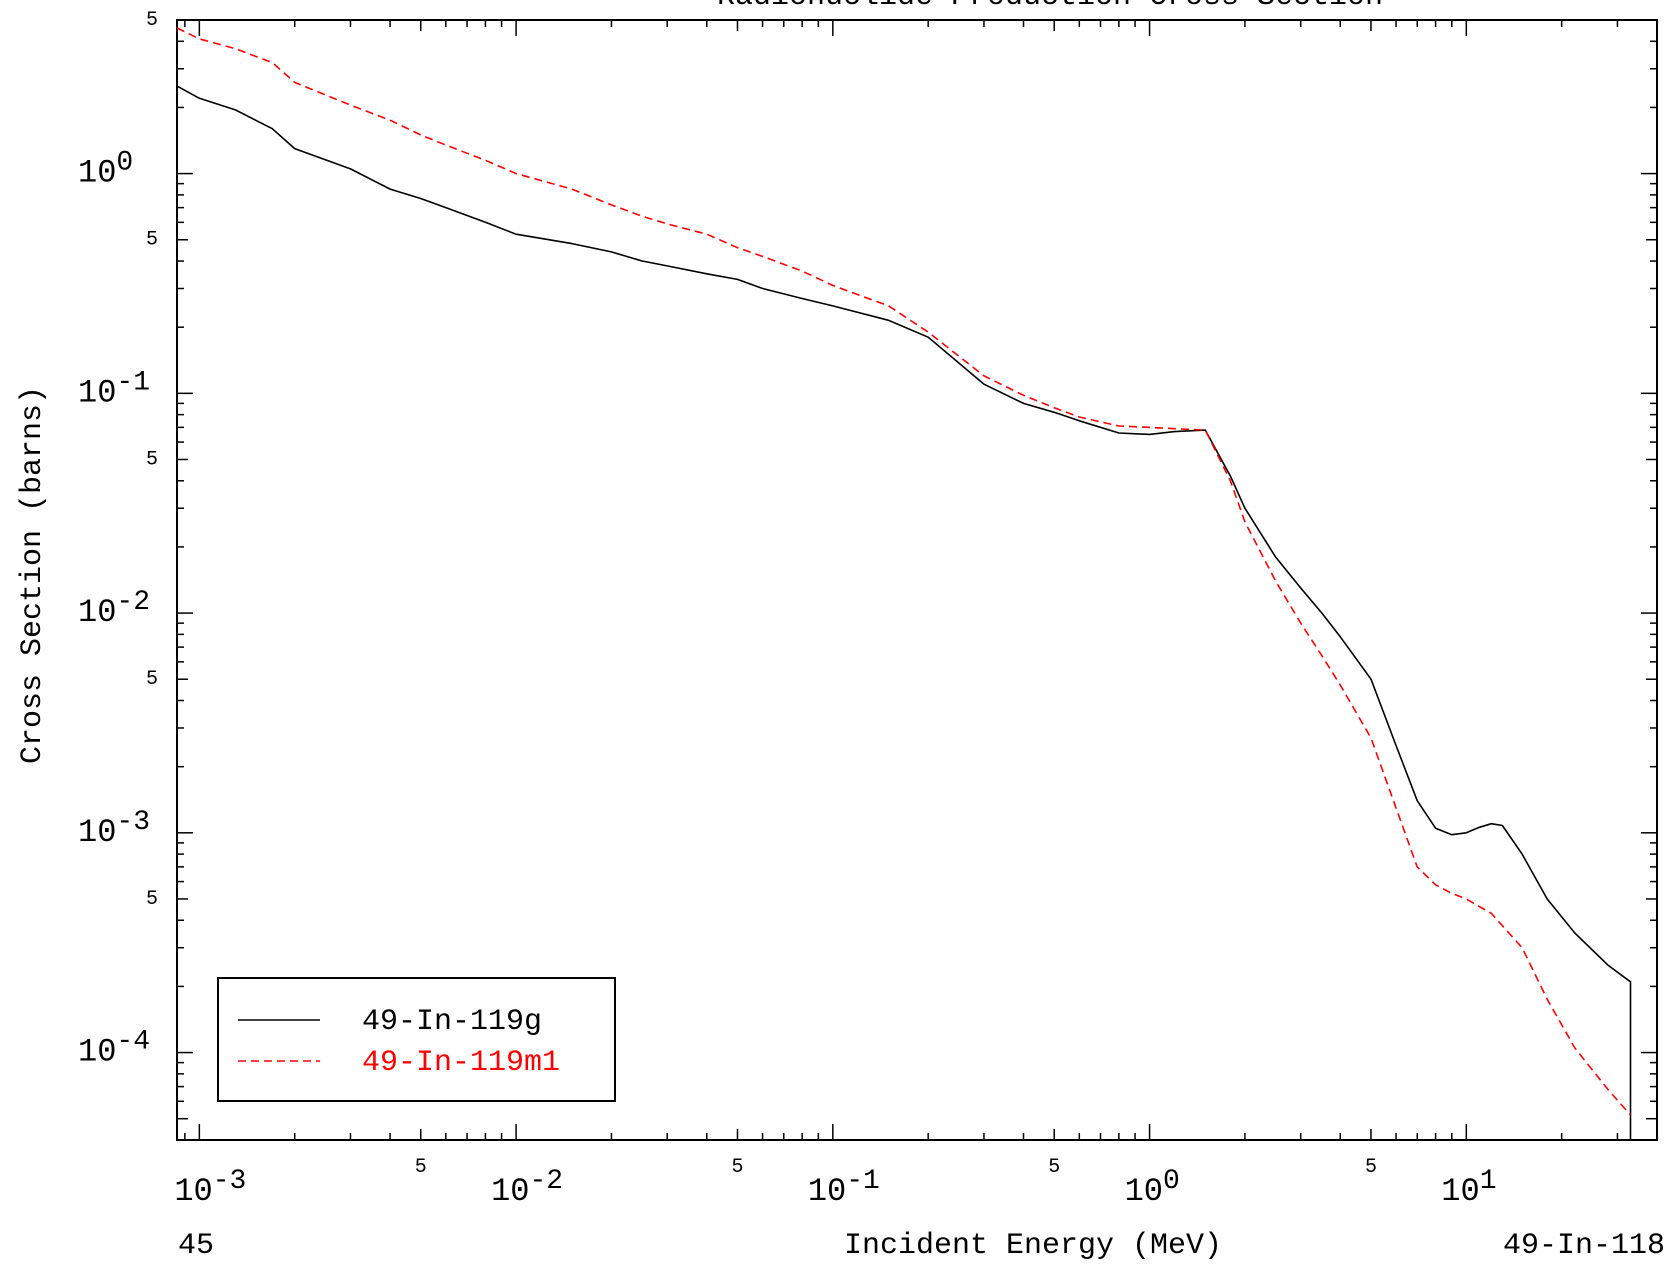  I want to click on x-axis-tick-labels: 10⁻³ 10⁻² 10⁻¹ 10⁰ 10¹ 5 5 5 5, so click(835, 1183).